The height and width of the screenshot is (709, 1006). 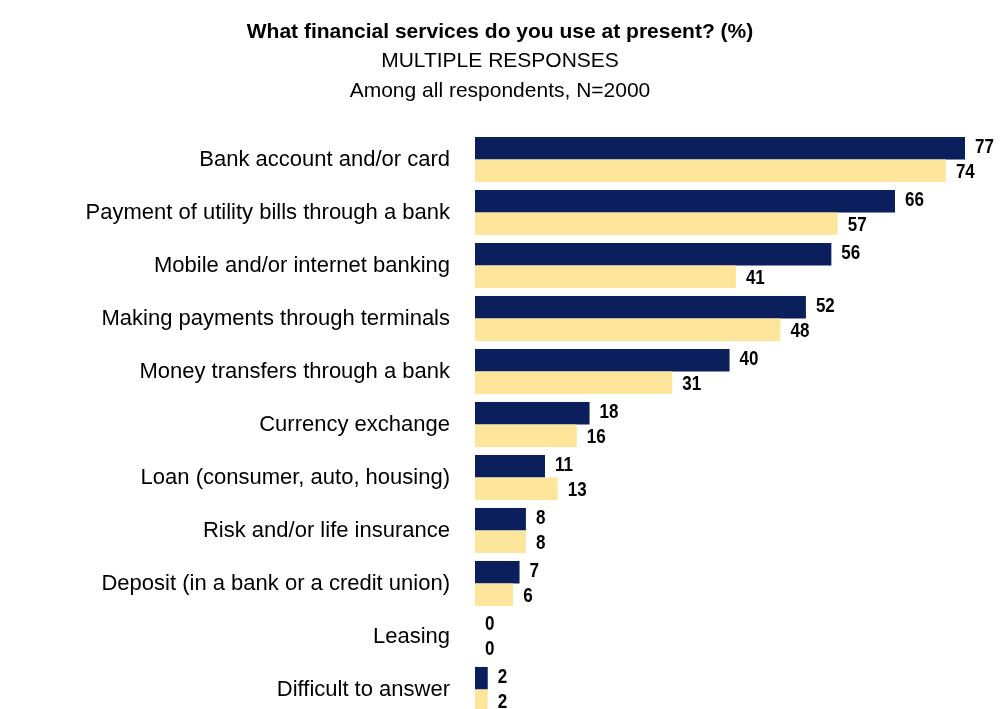 I want to click on data-label: 57, so click(x=857, y=224).